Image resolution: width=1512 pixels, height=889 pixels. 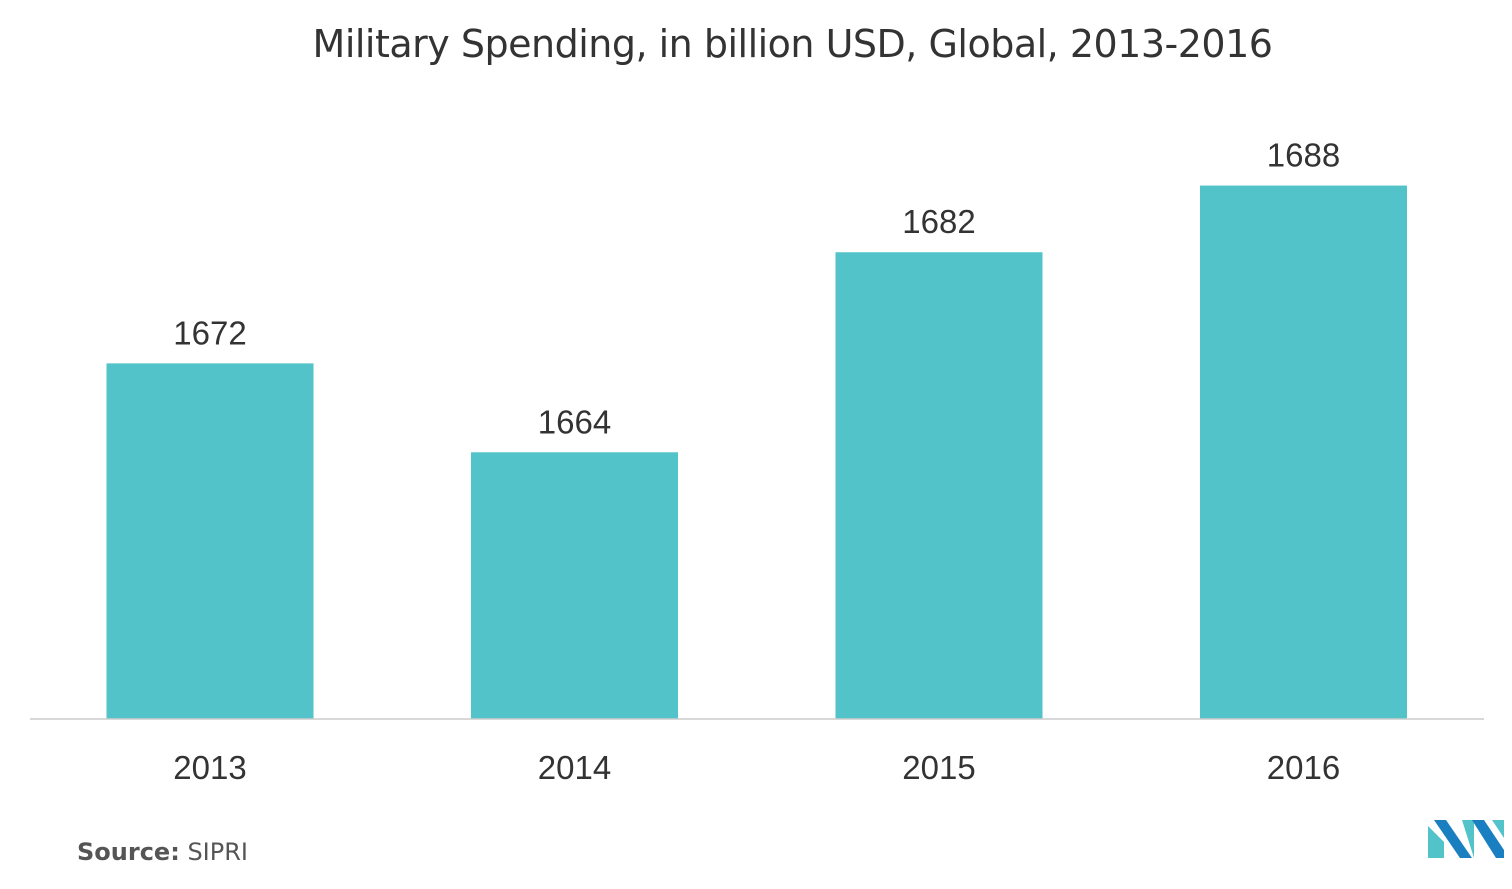 What do you see at coordinates (939, 485) in the screenshot?
I see `bar-2015` at bounding box center [939, 485].